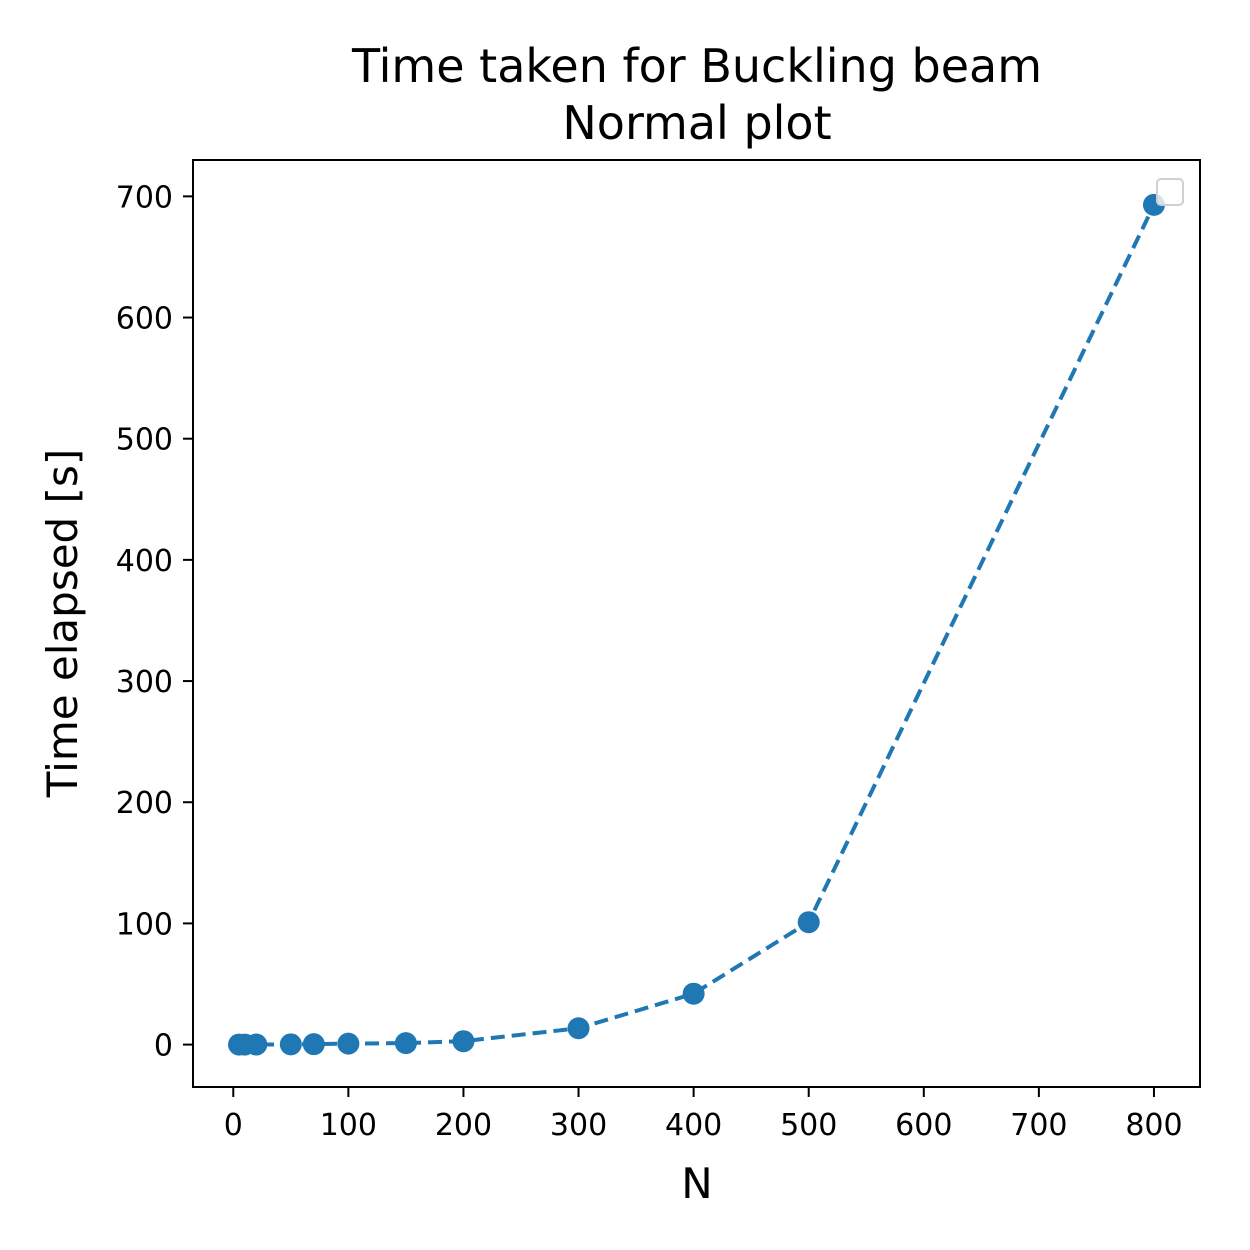 This screenshot has width=1250, height=1250. Describe the element at coordinates (62, 623) in the screenshot. I see `y-axis-label: Time elapsed [s]` at that location.